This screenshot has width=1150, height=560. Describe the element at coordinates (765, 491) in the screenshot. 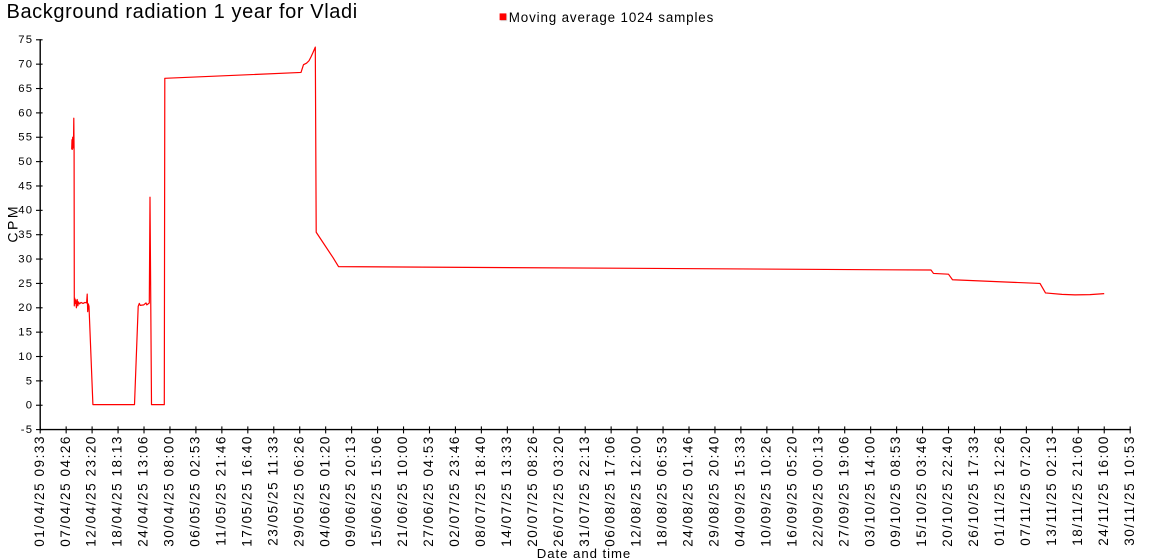

I see `svg-text: 10/09/25 10:26` at that location.